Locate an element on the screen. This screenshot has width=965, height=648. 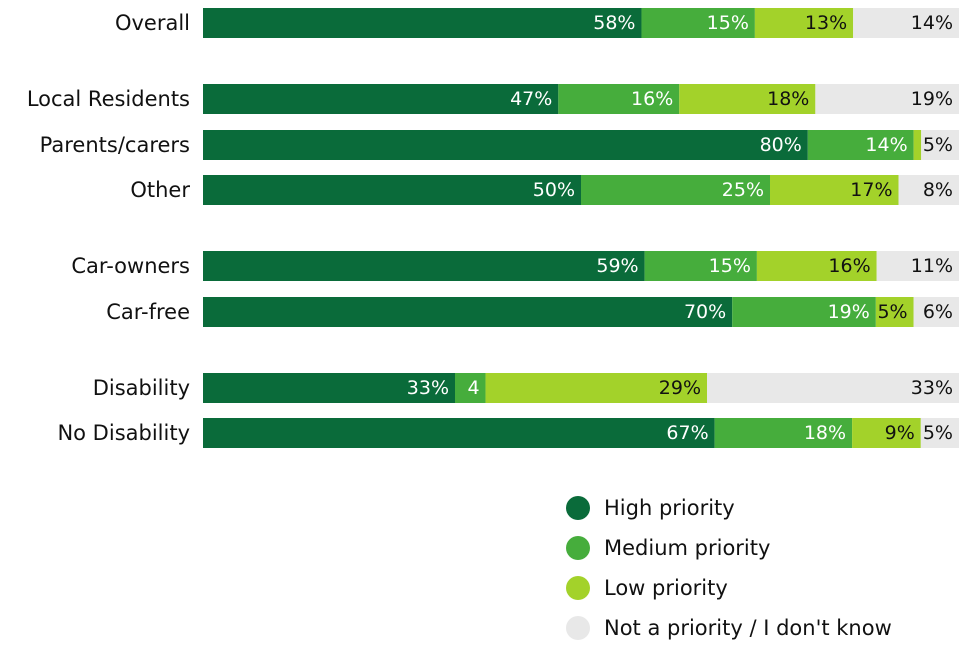
bar-segment-high-priority-no-disability is located at coordinates (459, 433).